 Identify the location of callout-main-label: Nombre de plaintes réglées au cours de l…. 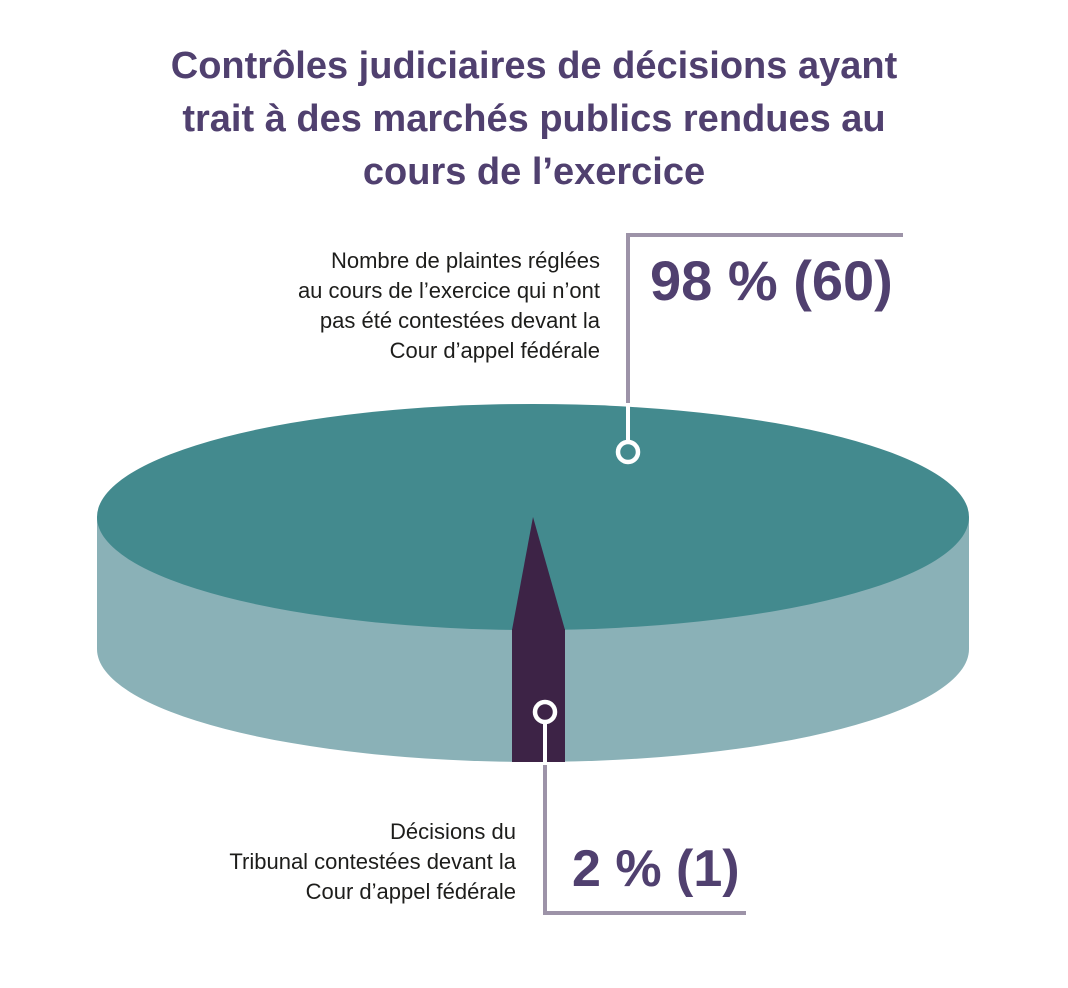
(390, 306).